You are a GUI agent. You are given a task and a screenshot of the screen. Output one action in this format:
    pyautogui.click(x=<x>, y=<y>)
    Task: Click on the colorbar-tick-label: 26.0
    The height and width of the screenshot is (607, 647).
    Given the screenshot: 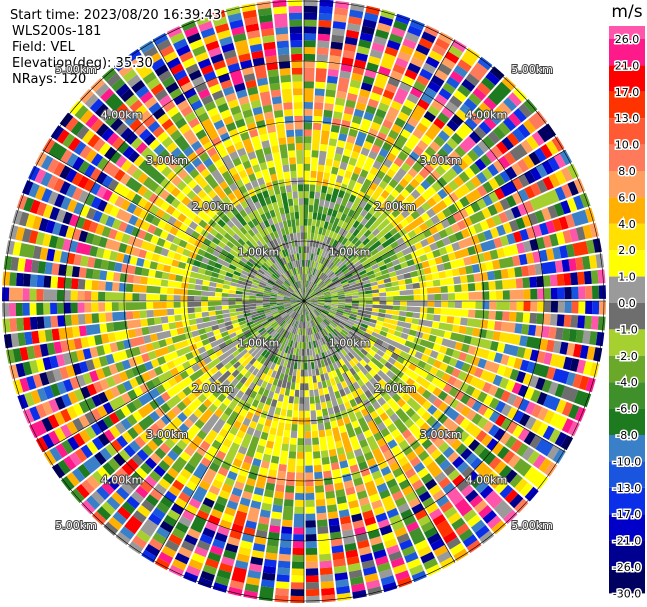 What is the action you would take?
    pyautogui.click(x=627, y=39)
    